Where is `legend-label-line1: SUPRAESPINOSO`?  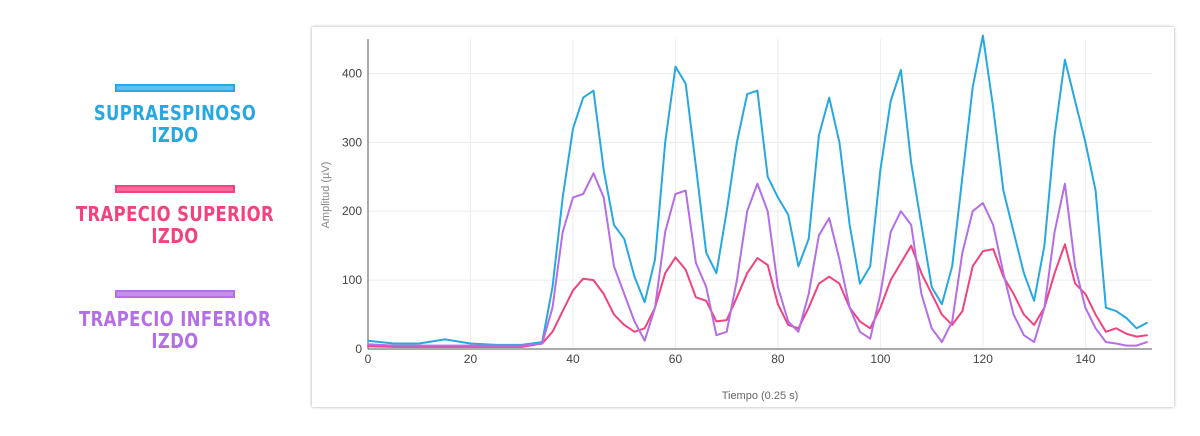 legend-label-line1: SUPRAESPINOSO is located at coordinates (175, 113).